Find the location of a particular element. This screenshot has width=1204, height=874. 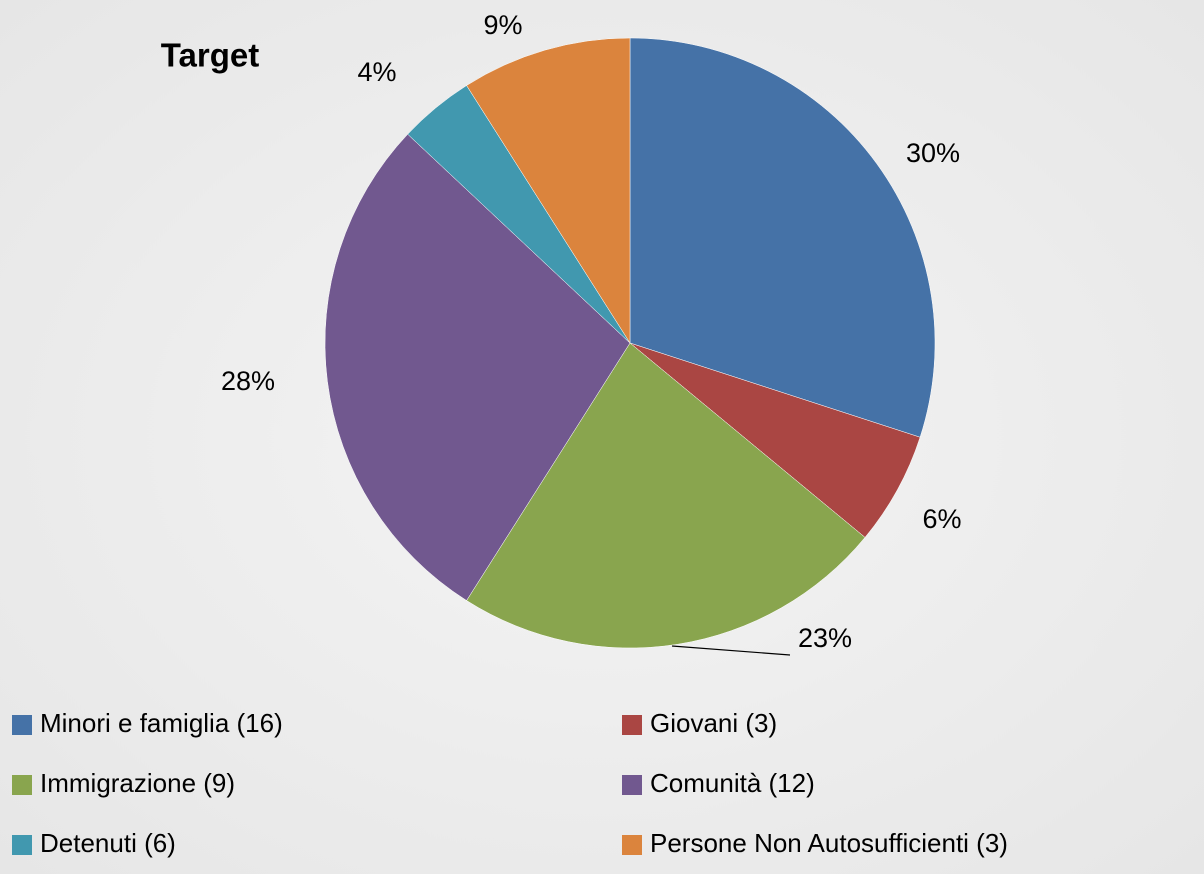

data-label: 30% is located at coordinates (933, 153).